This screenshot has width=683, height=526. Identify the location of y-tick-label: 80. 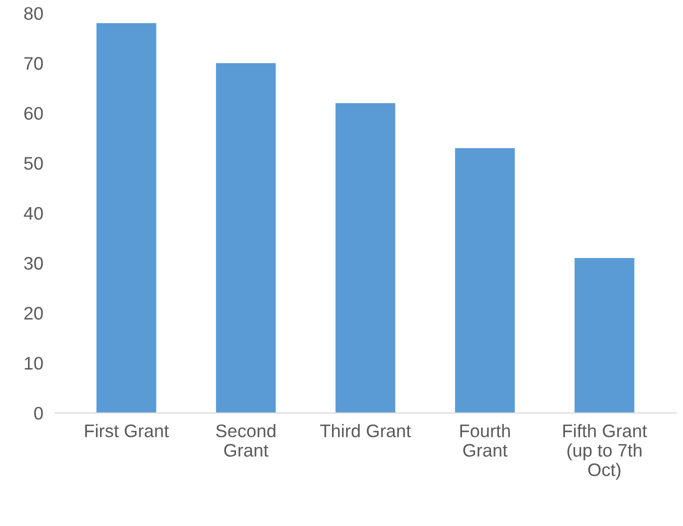
(33, 13).